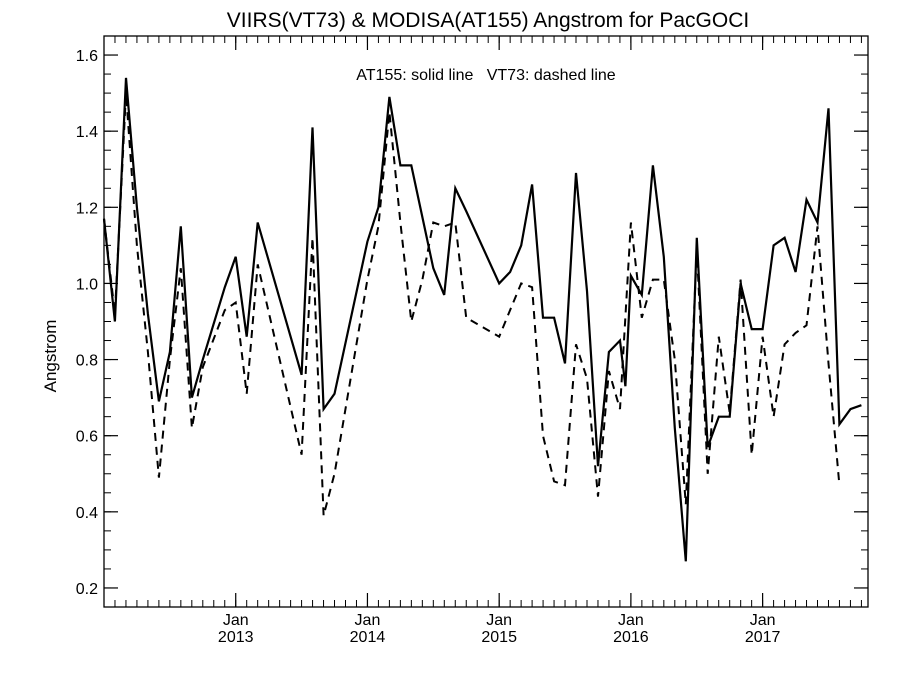 The height and width of the screenshot is (675, 900). I want to click on y-tick-label: 1.4, so click(87, 132).